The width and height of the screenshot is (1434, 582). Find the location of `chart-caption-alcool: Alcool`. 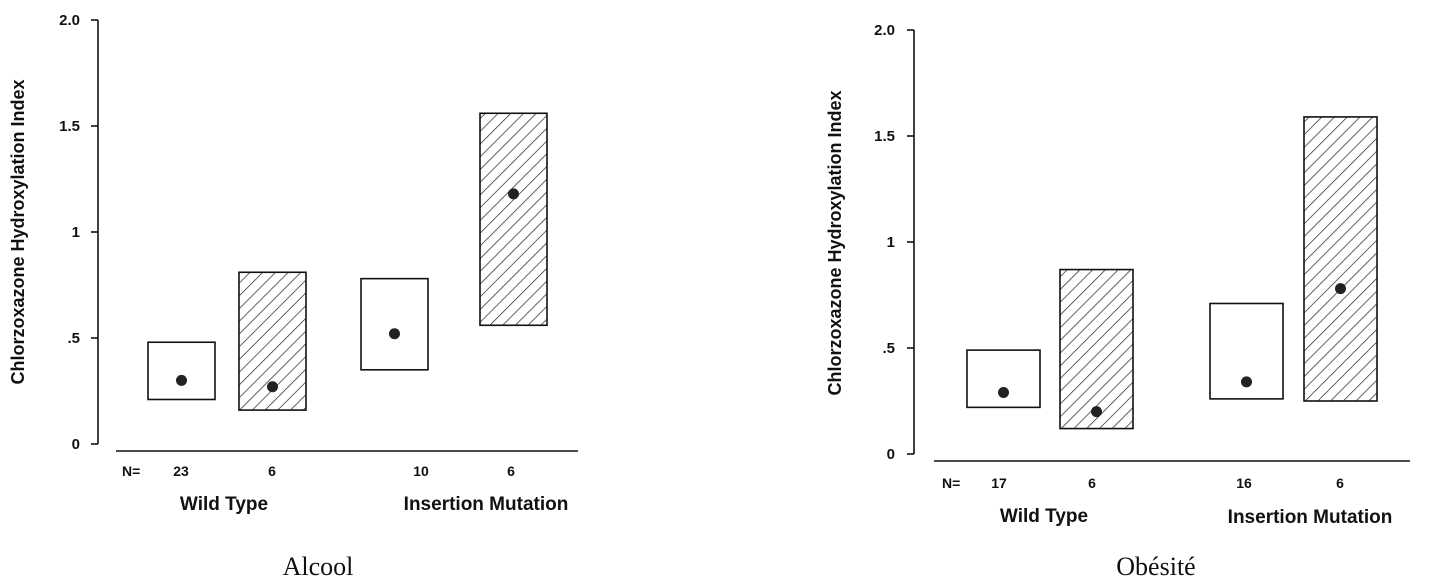

chart-caption-alcool: Alcool is located at coordinates (318, 566).